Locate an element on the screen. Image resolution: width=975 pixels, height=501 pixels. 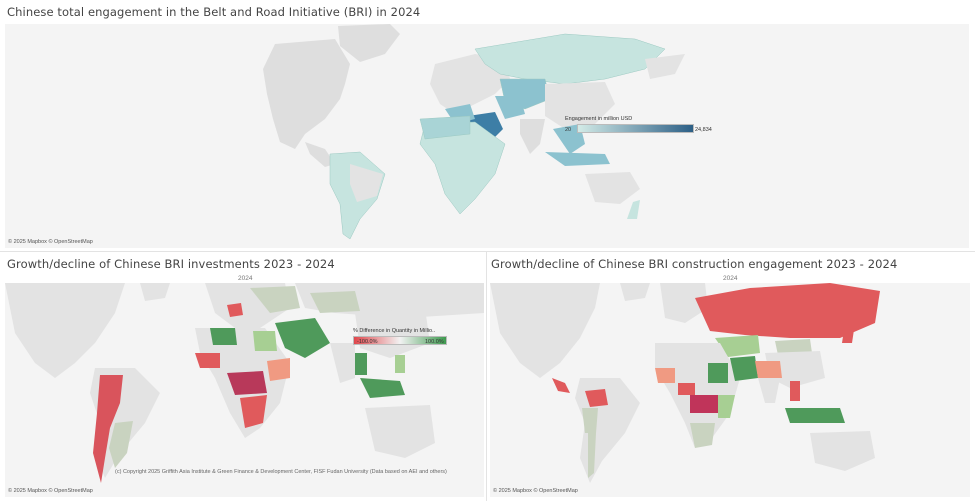
philippines-shape is located at coordinates (400, 364).